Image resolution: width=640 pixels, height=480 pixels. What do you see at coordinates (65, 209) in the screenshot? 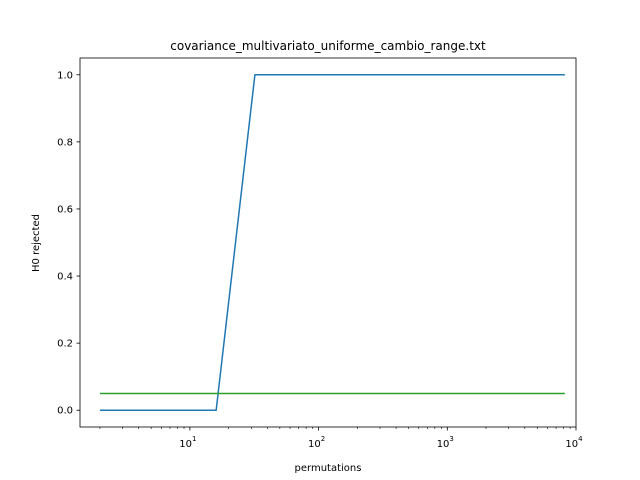
I see `y-tick-label: 0.6` at bounding box center [65, 209].